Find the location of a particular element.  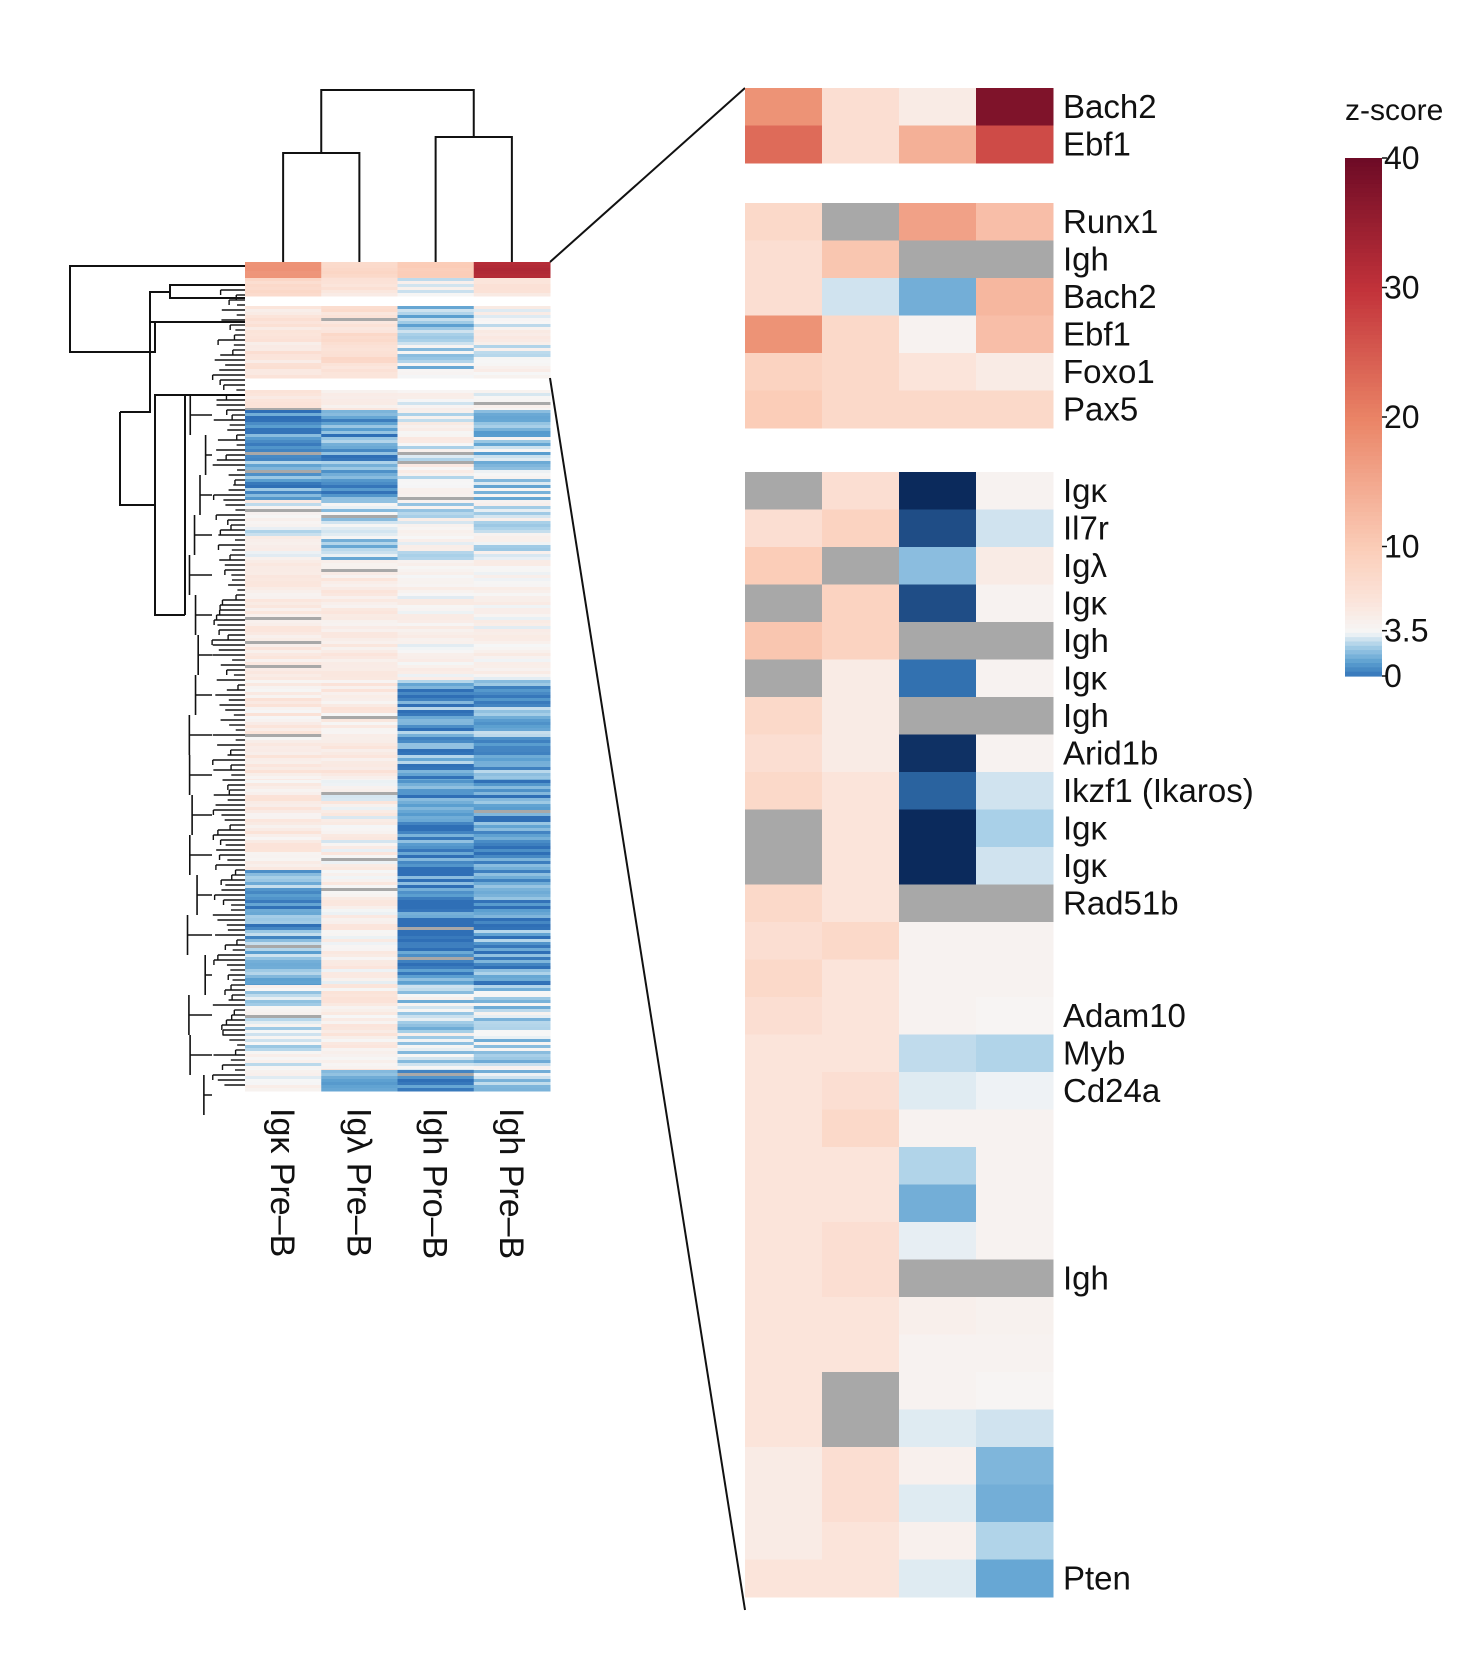

row-dendro-node is located at coordinates (199, 935).